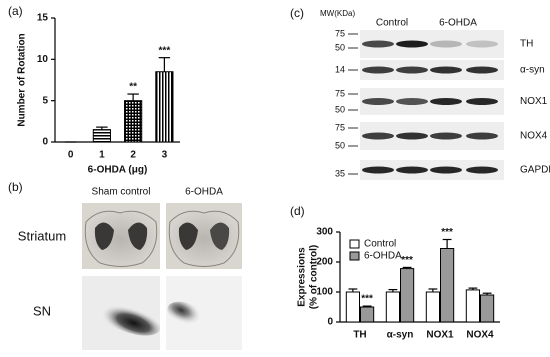  I want to click on row-label: Striatum, so click(42, 235).